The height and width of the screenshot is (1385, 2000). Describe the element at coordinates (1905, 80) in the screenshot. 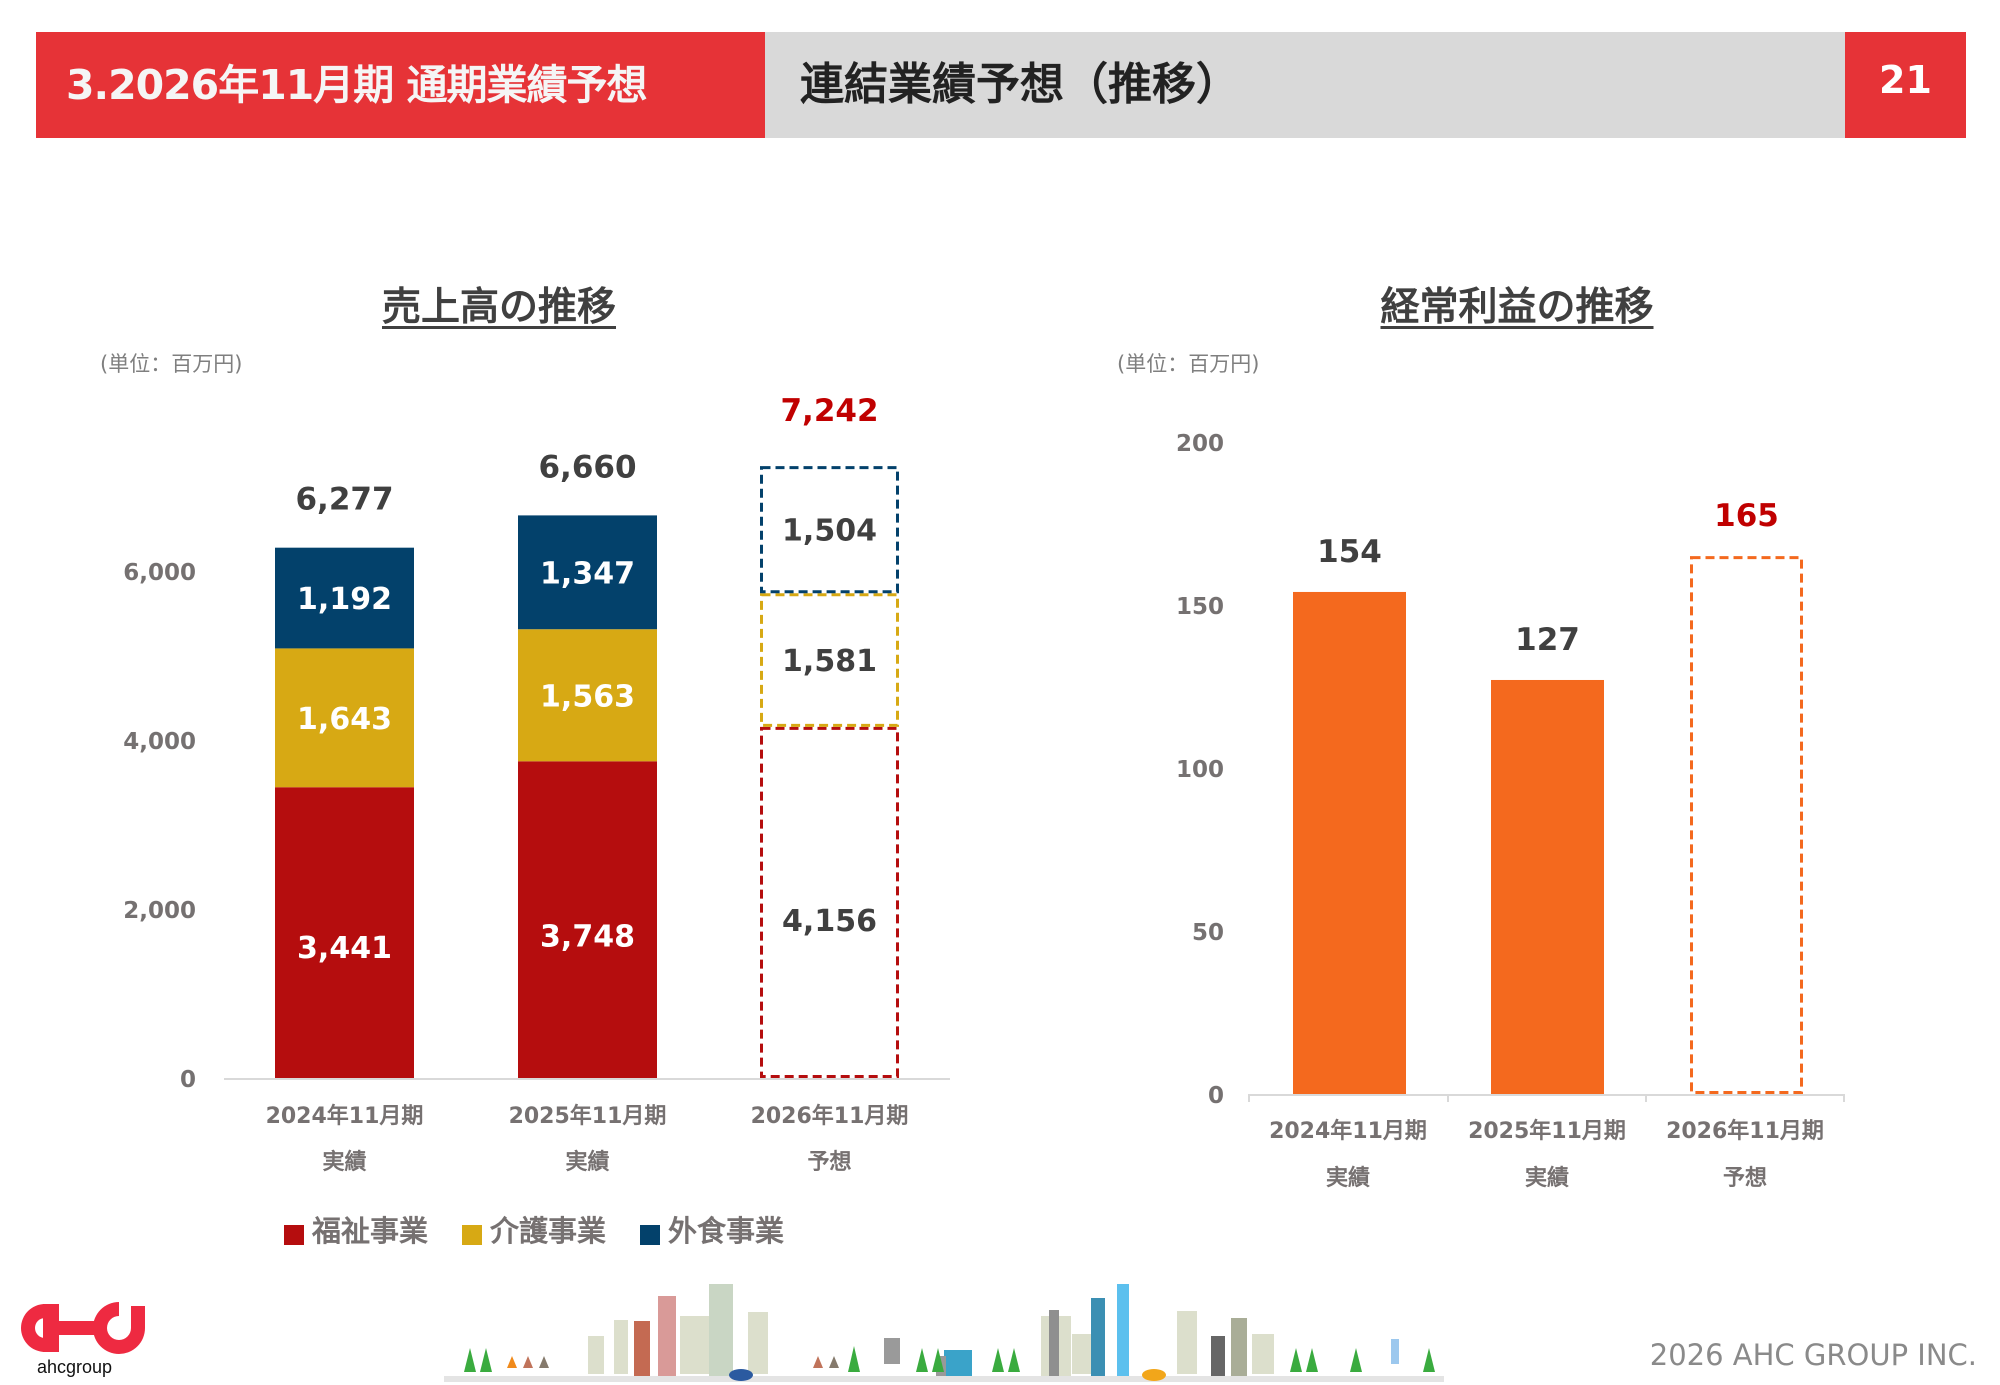

I see `page-number: 21` at that location.